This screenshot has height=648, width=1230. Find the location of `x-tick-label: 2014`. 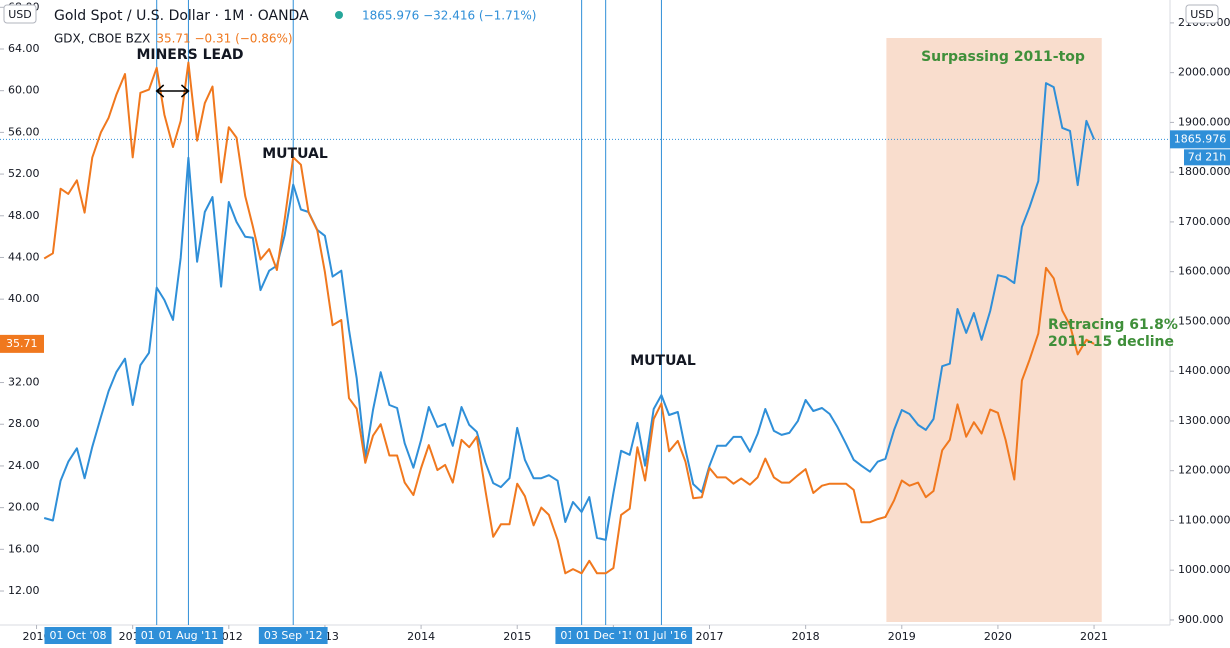

x-tick-label: 2014 is located at coordinates (421, 636).